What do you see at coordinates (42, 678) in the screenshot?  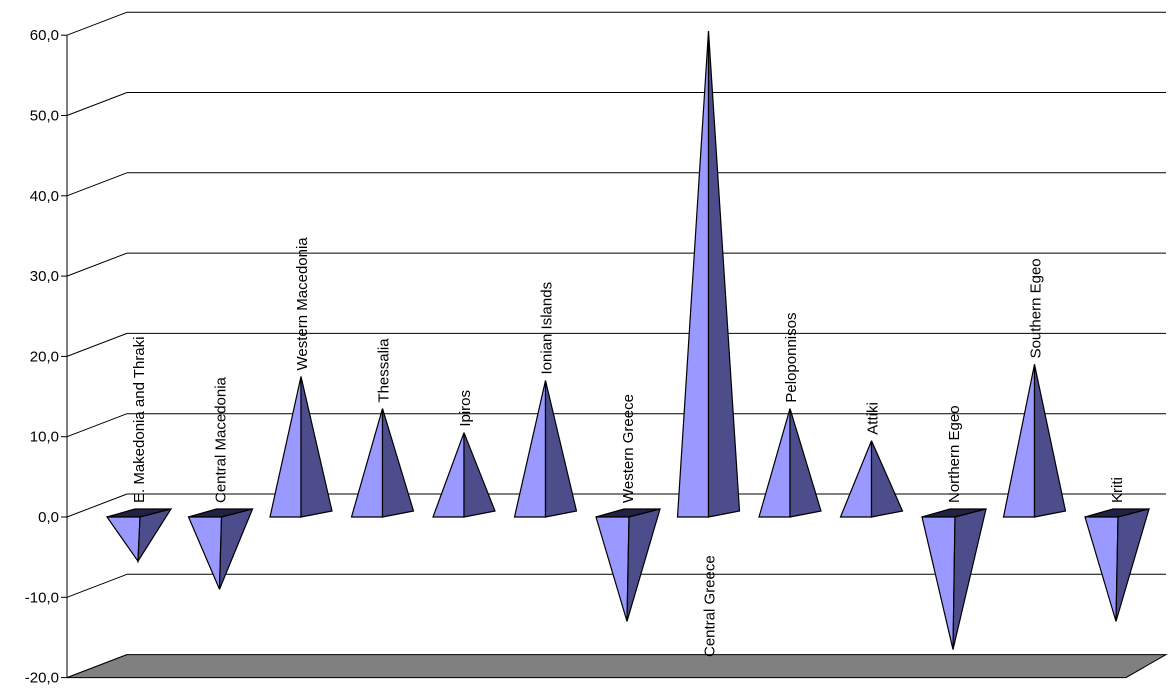 I see `tick-label: -20,0` at bounding box center [42, 678].